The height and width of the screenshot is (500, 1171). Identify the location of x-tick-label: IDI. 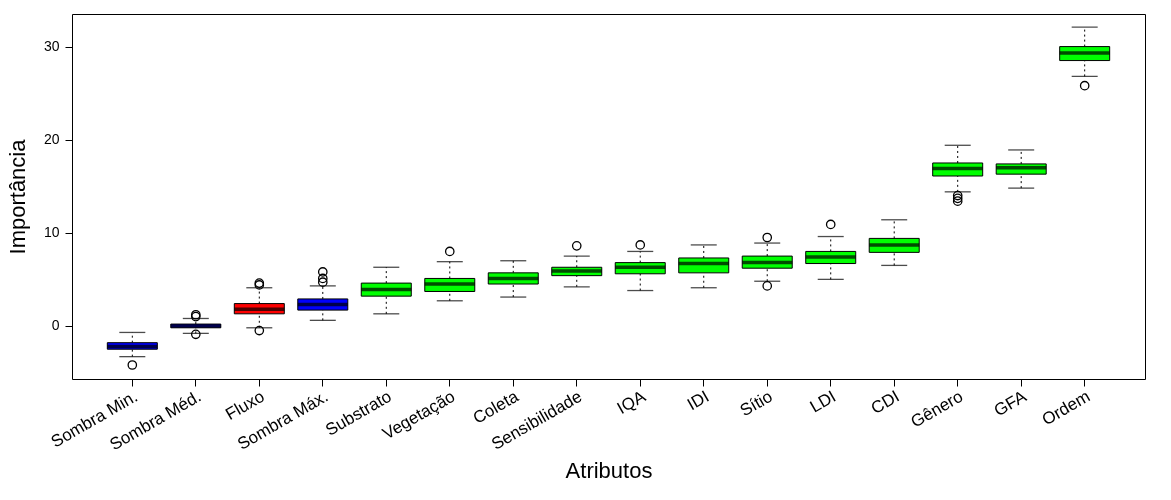
(698, 400).